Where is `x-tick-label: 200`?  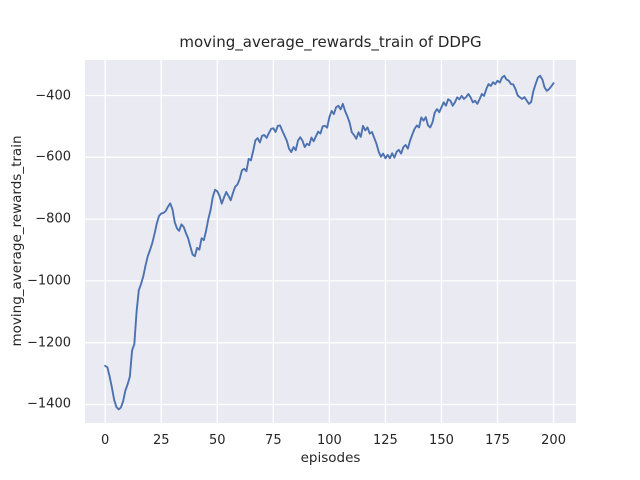 x-tick-label: 200 is located at coordinates (553, 440).